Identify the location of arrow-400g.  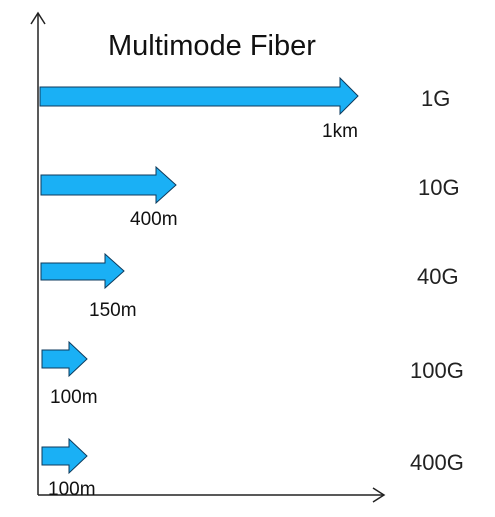
(64, 456).